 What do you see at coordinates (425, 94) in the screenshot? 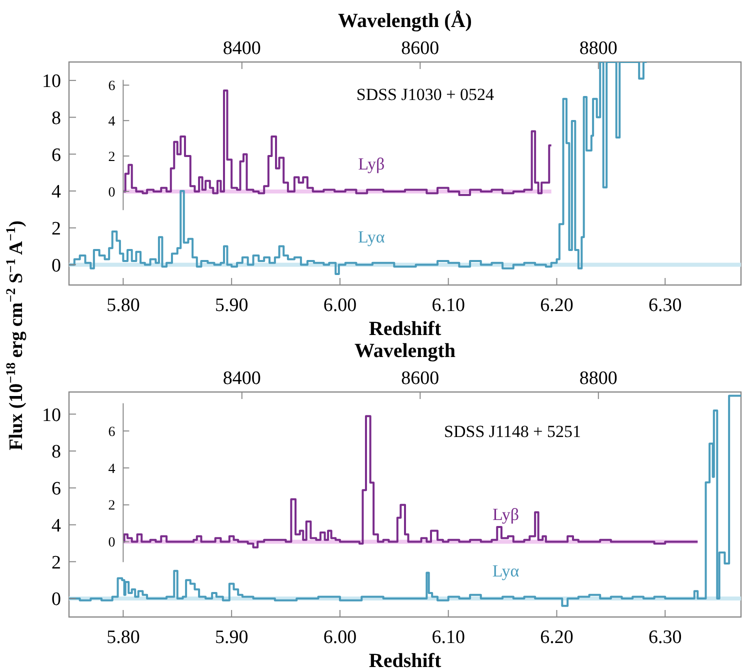
I see `annotation: SDSS J1030 + 0524` at bounding box center [425, 94].